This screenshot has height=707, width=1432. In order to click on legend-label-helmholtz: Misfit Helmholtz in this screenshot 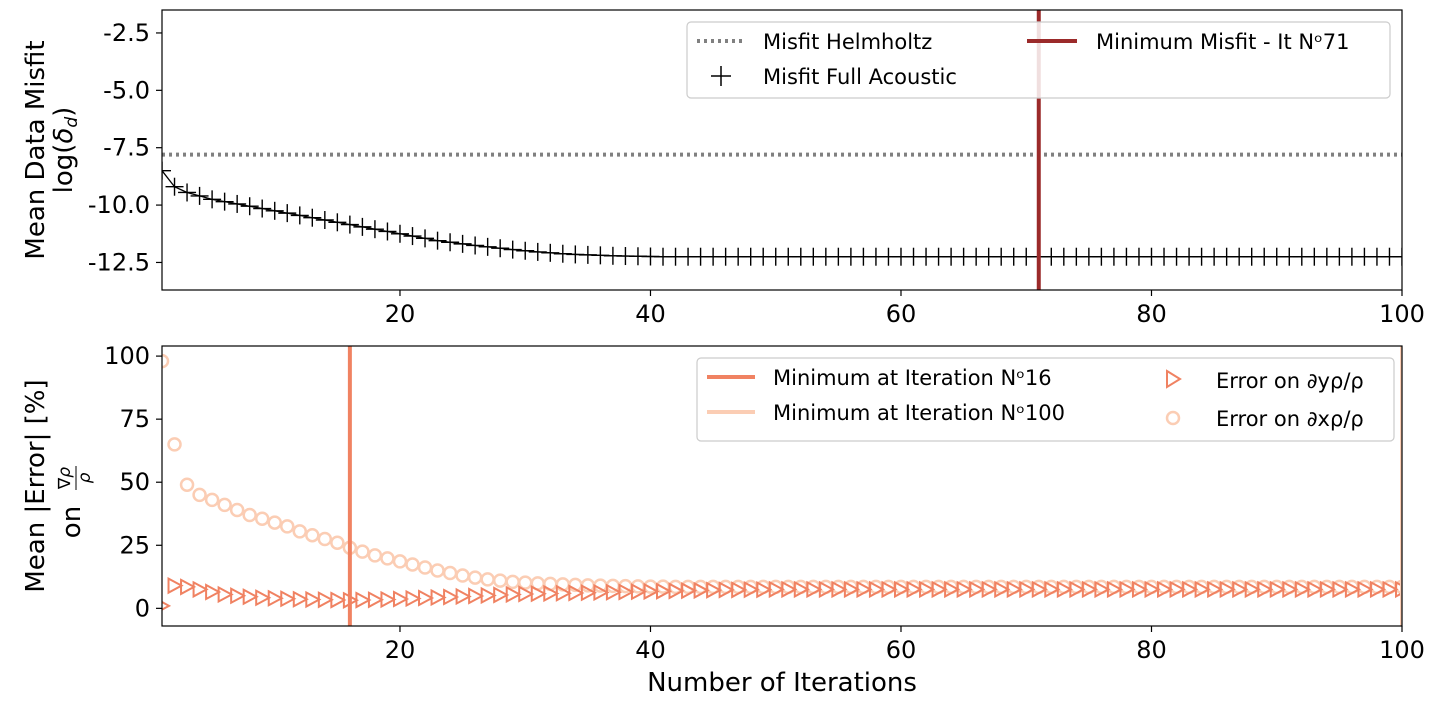, I will do `click(847, 42)`.